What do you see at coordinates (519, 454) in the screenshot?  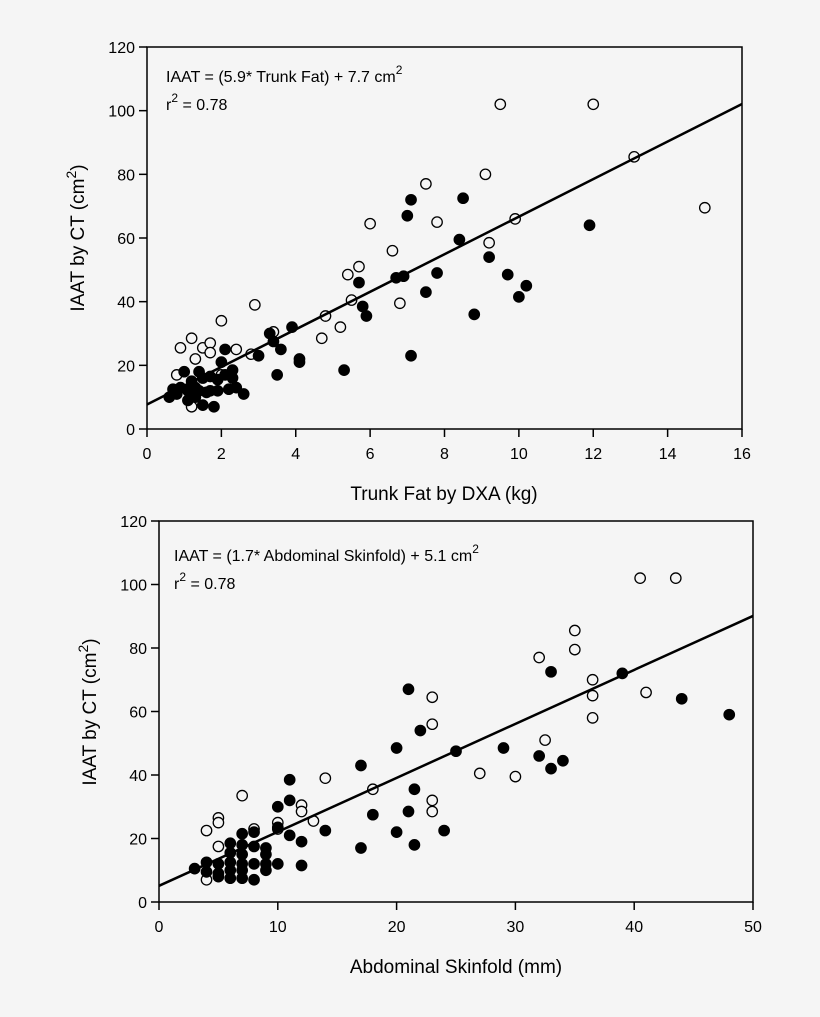 I see `x-tick-label: 10` at bounding box center [519, 454].